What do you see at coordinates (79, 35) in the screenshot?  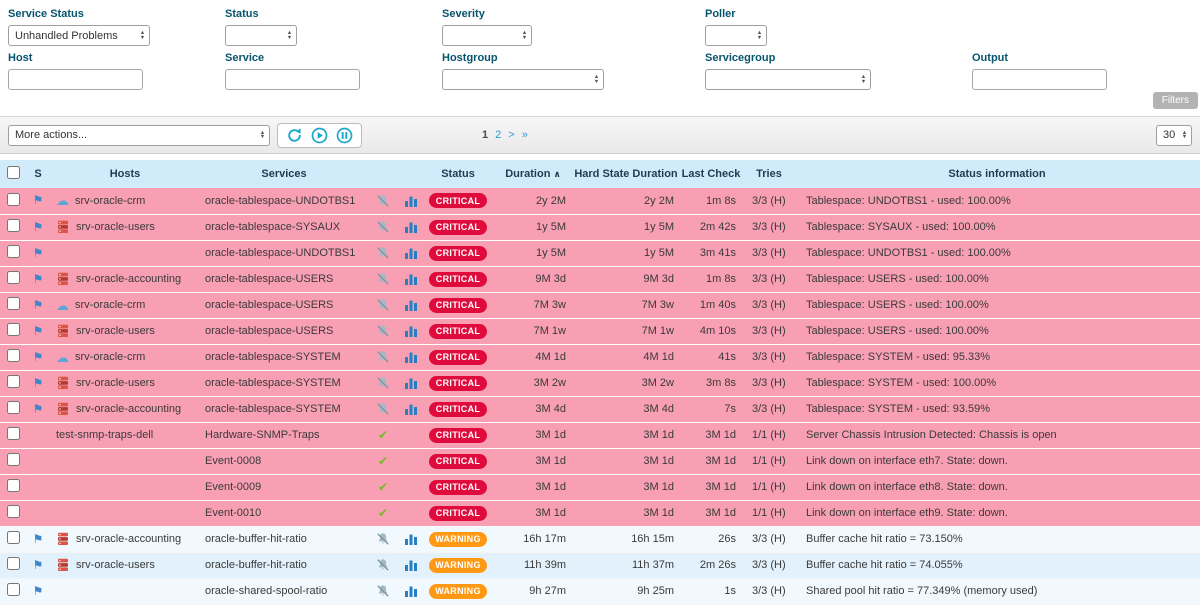 I see `service-status-select: Unhandled Problems ▲ ▼` at bounding box center [79, 35].